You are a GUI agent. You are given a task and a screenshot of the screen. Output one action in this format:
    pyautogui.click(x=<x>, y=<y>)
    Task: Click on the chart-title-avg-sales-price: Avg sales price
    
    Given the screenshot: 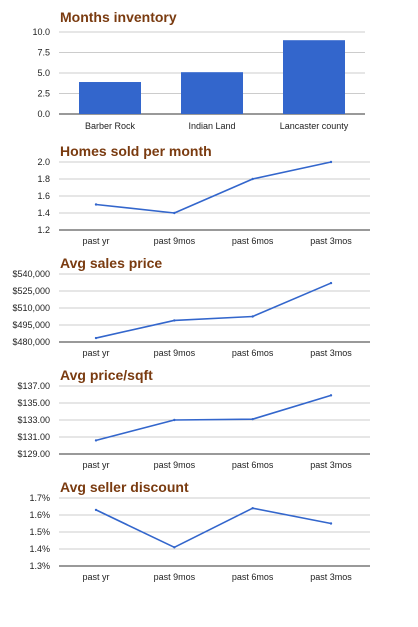 What is the action you would take?
    pyautogui.click(x=111, y=263)
    